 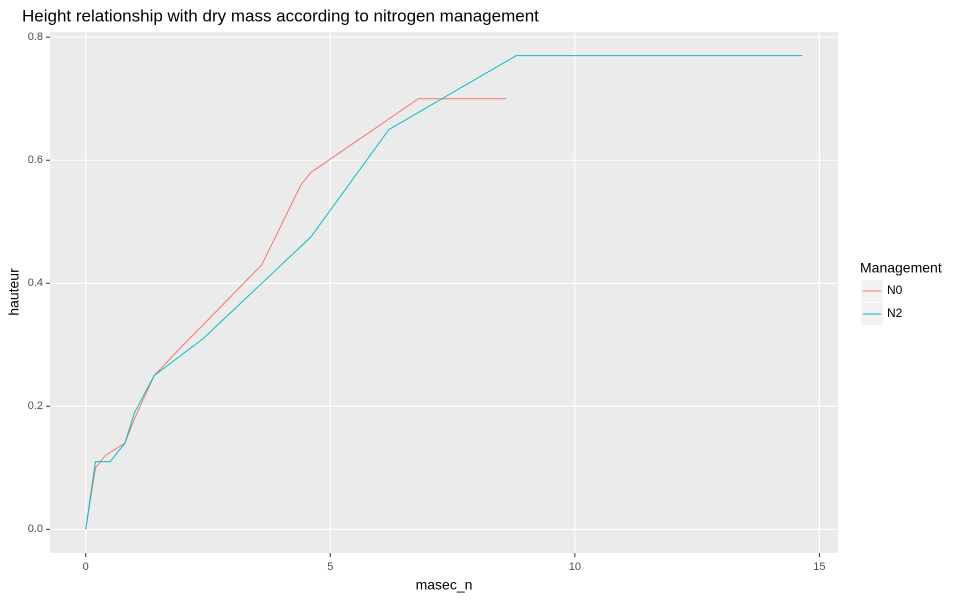 I want to click on legend-title: Management, so click(x=901, y=268).